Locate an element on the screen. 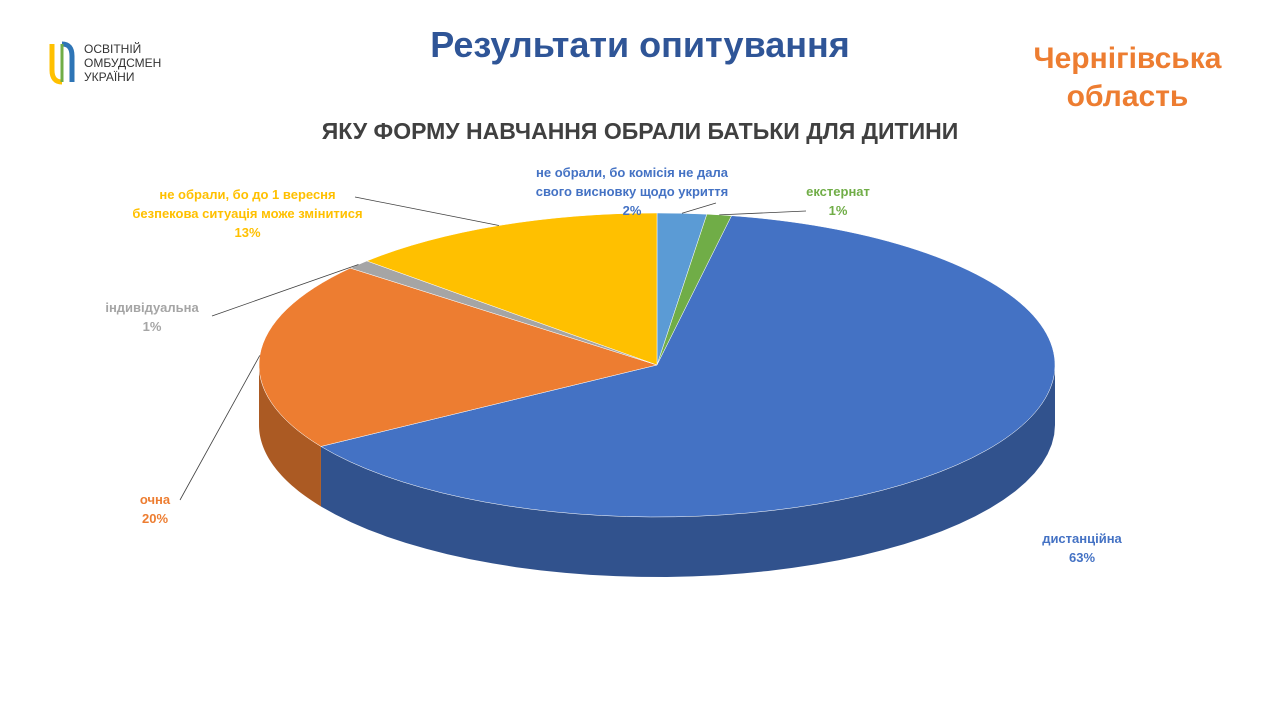  slice-side is located at coordinates (290, 436).